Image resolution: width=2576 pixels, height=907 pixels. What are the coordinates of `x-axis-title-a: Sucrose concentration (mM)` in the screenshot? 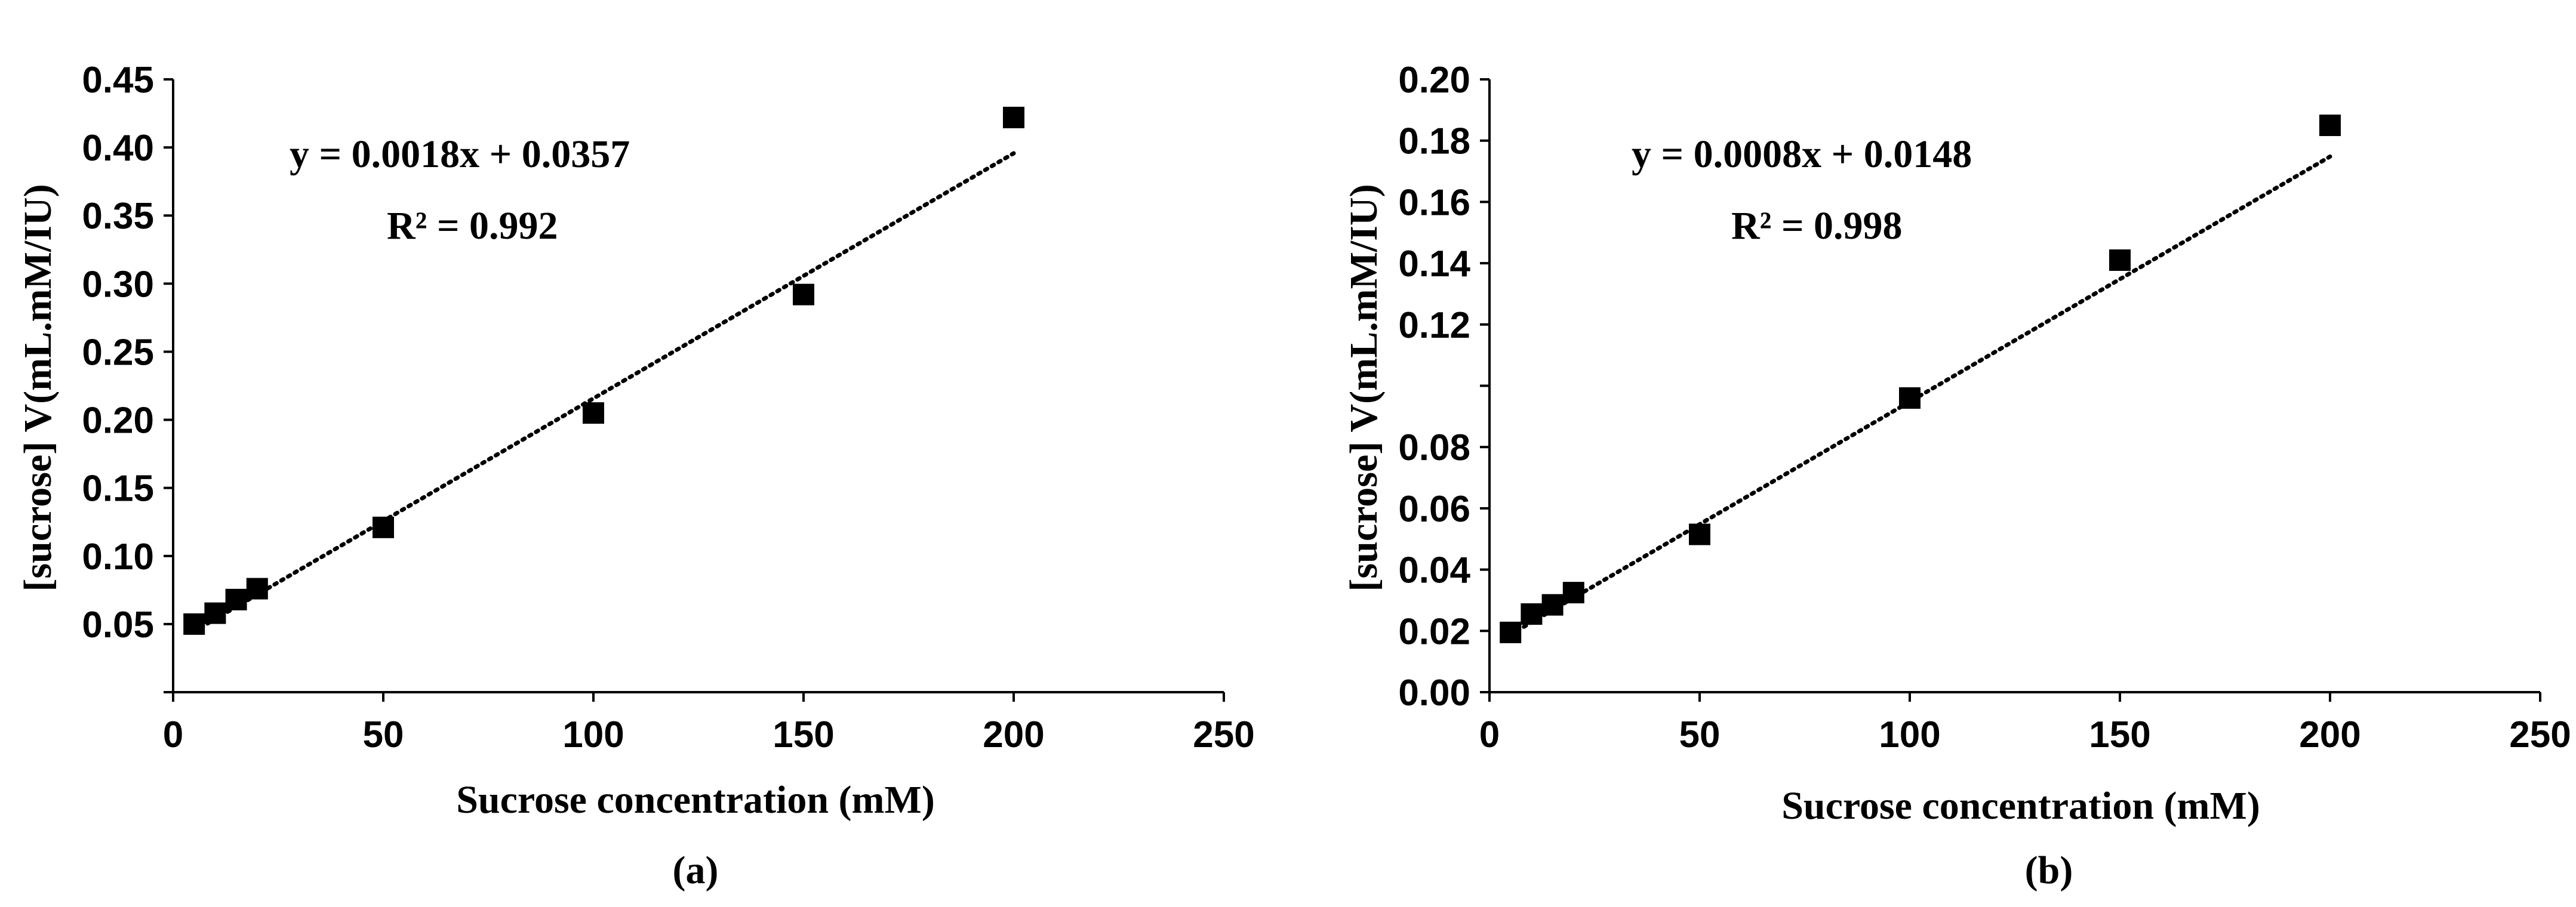 It's located at (695, 800).